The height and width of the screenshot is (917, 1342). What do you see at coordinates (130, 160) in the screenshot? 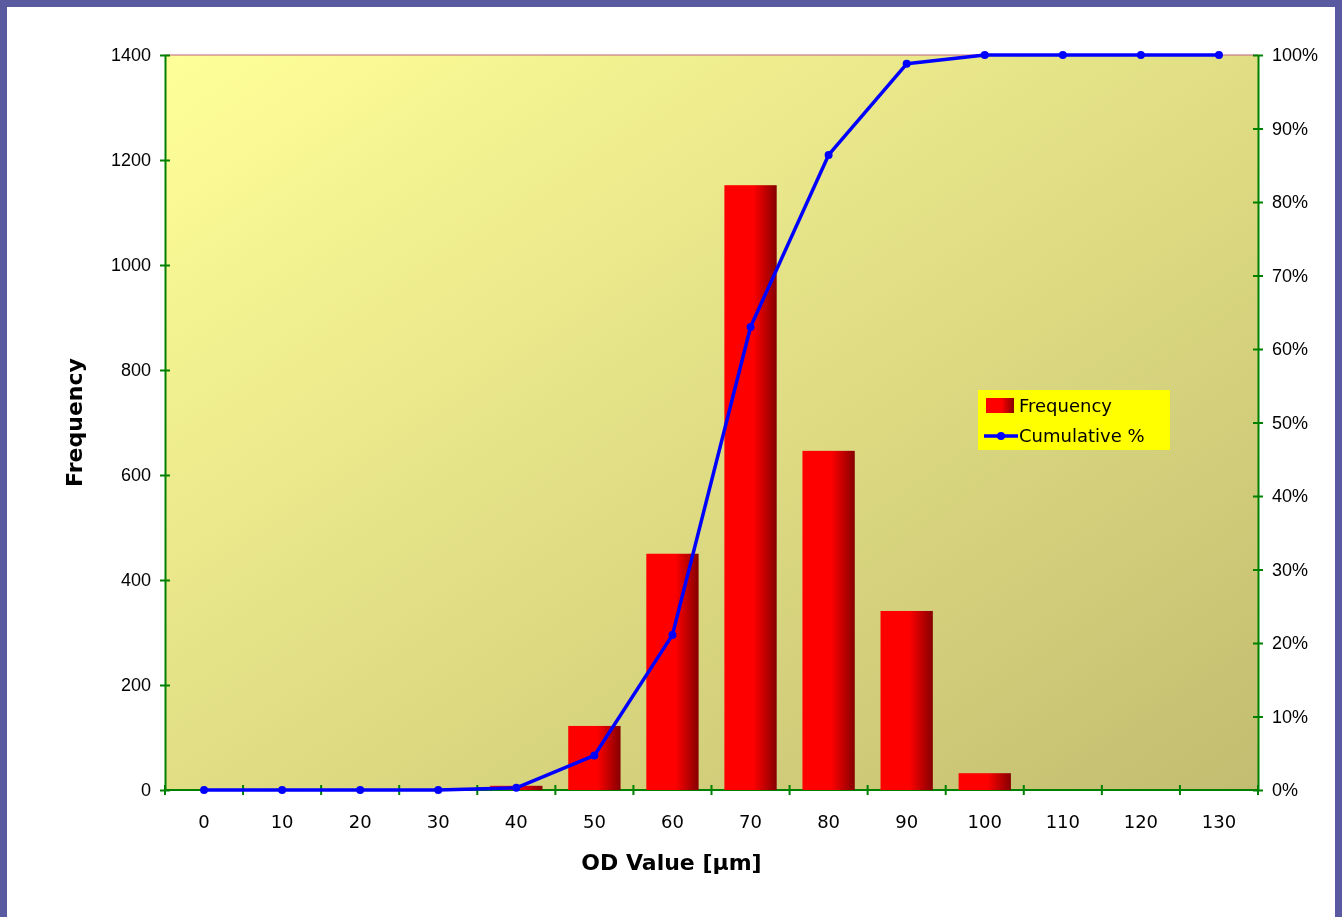
I see `y-tick-label: 1200` at bounding box center [130, 160].